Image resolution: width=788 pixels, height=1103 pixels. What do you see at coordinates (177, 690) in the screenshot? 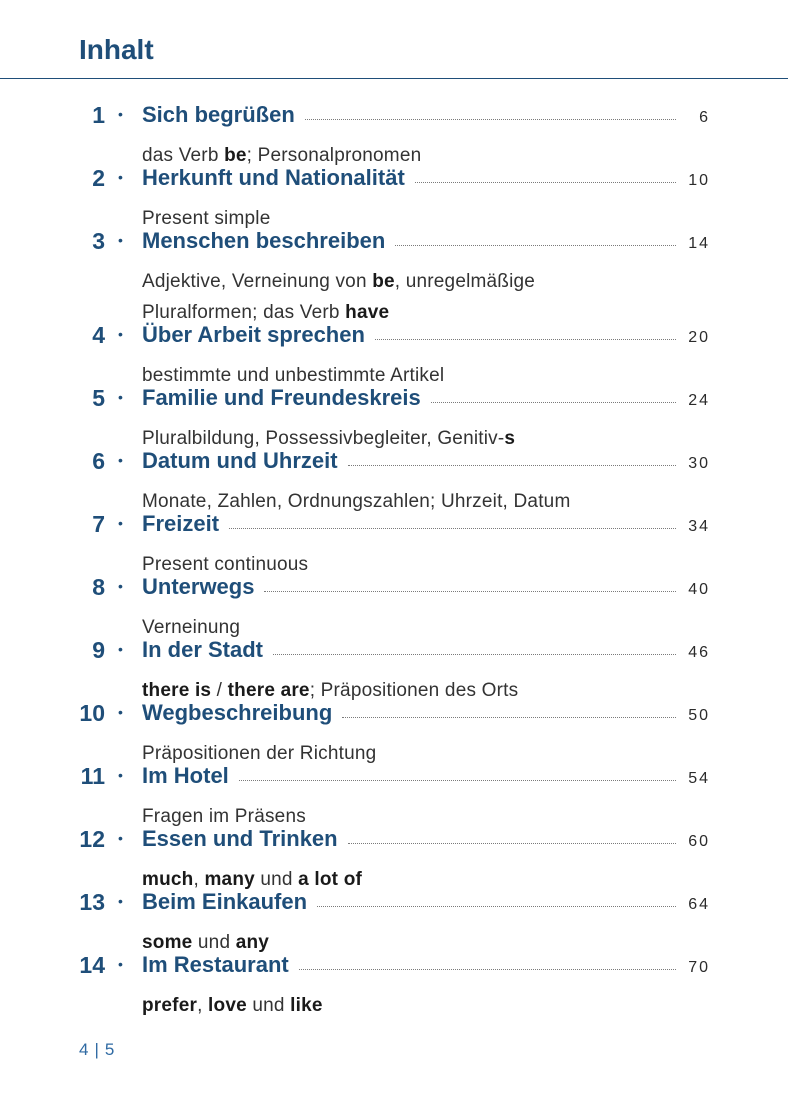
I see `grammar-keyword: there is` at bounding box center [177, 690].